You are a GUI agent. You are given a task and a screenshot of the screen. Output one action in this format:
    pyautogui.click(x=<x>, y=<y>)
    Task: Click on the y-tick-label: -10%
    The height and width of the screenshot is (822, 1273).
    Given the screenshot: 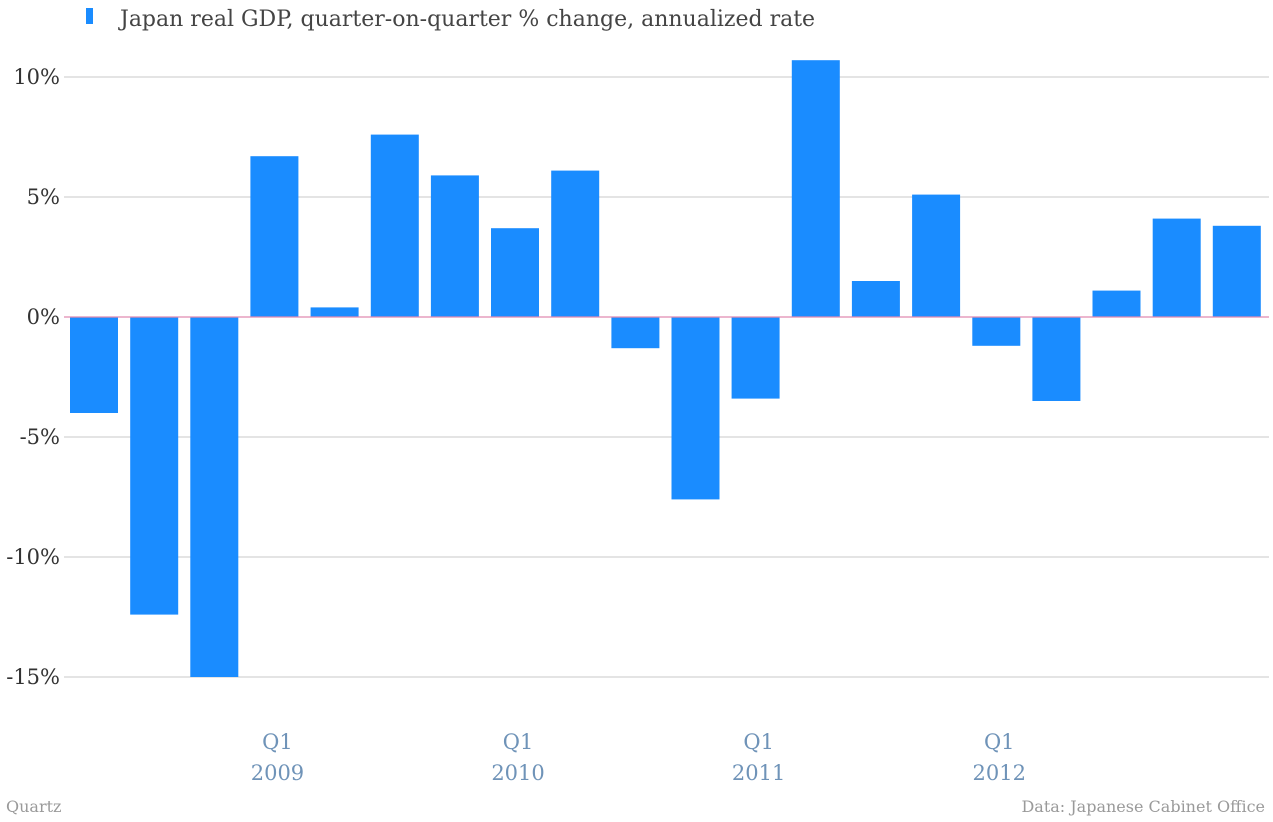 What is the action you would take?
    pyautogui.click(x=33, y=557)
    